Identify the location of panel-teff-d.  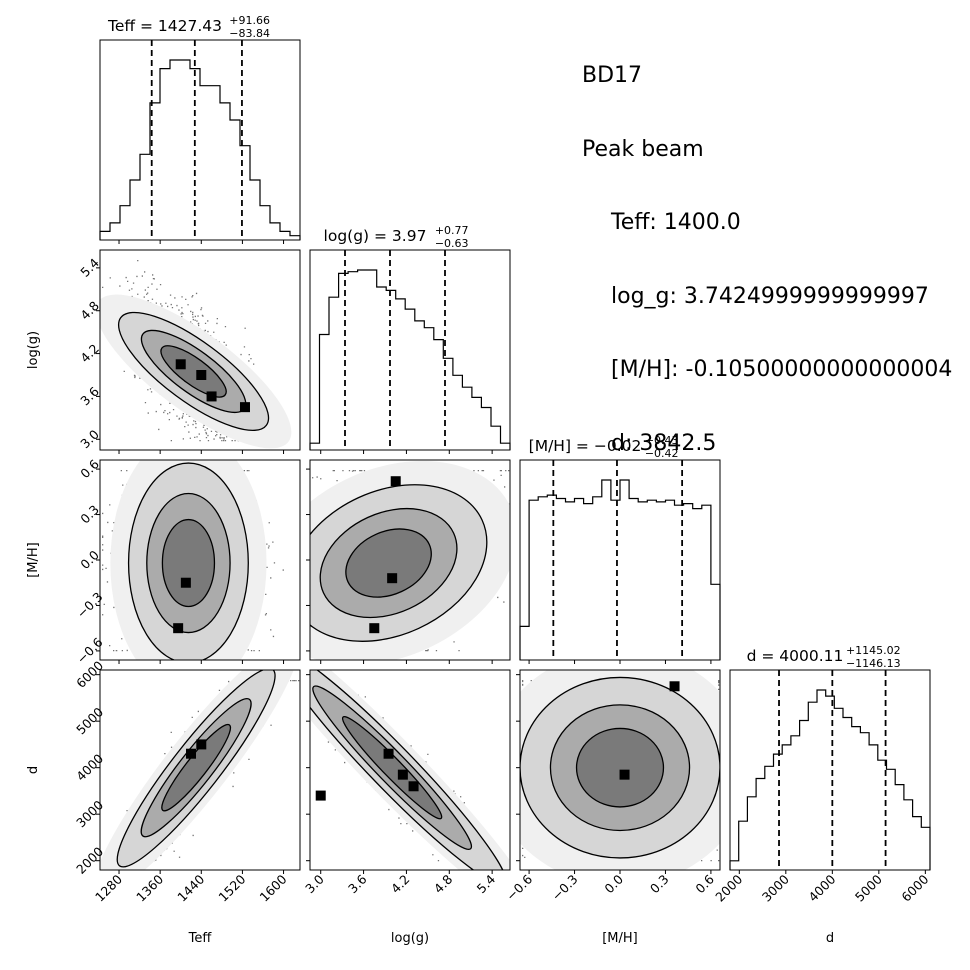
(200, 770).